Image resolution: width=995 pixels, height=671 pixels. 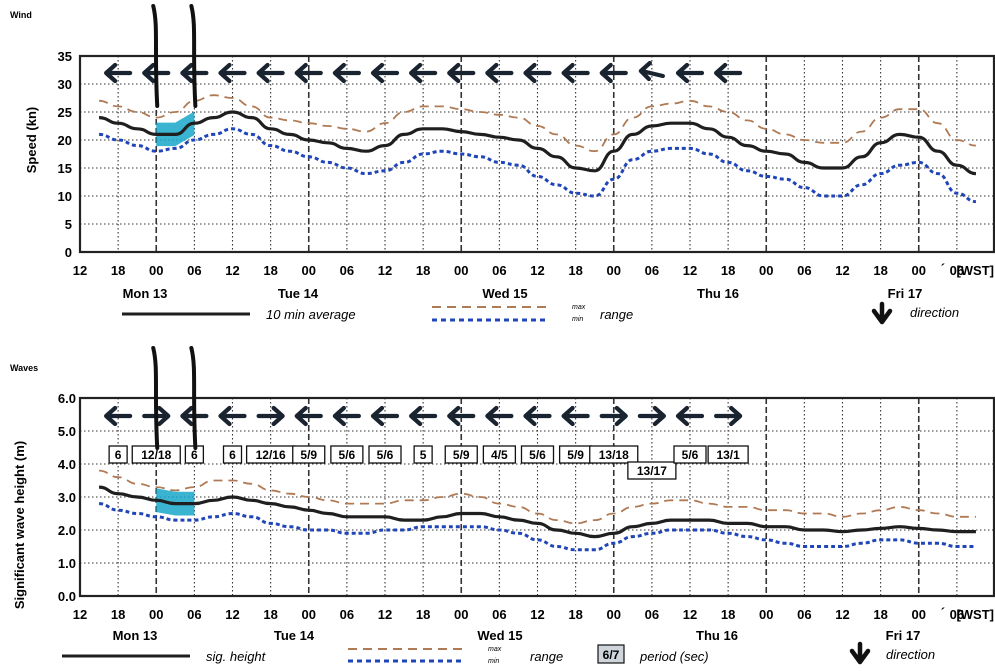 What do you see at coordinates (65, 56) in the screenshot?
I see `wind-y-tick-label: 35` at bounding box center [65, 56].